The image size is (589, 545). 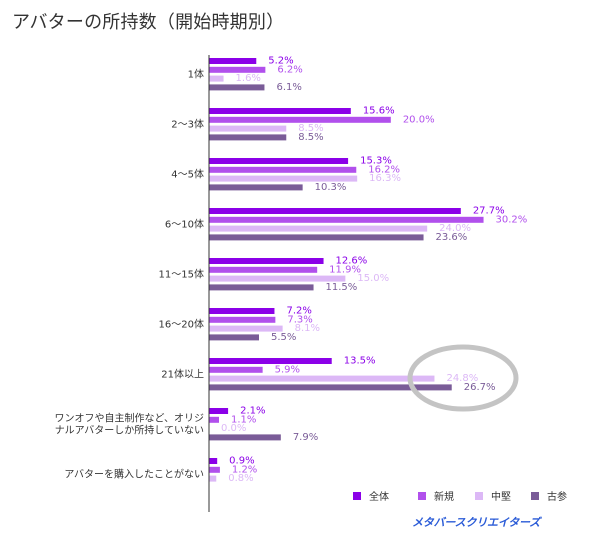 What do you see at coordinates (557, 496) in the screenshot?
I see `legend-label: 古参` at bounding box center [557, 496].